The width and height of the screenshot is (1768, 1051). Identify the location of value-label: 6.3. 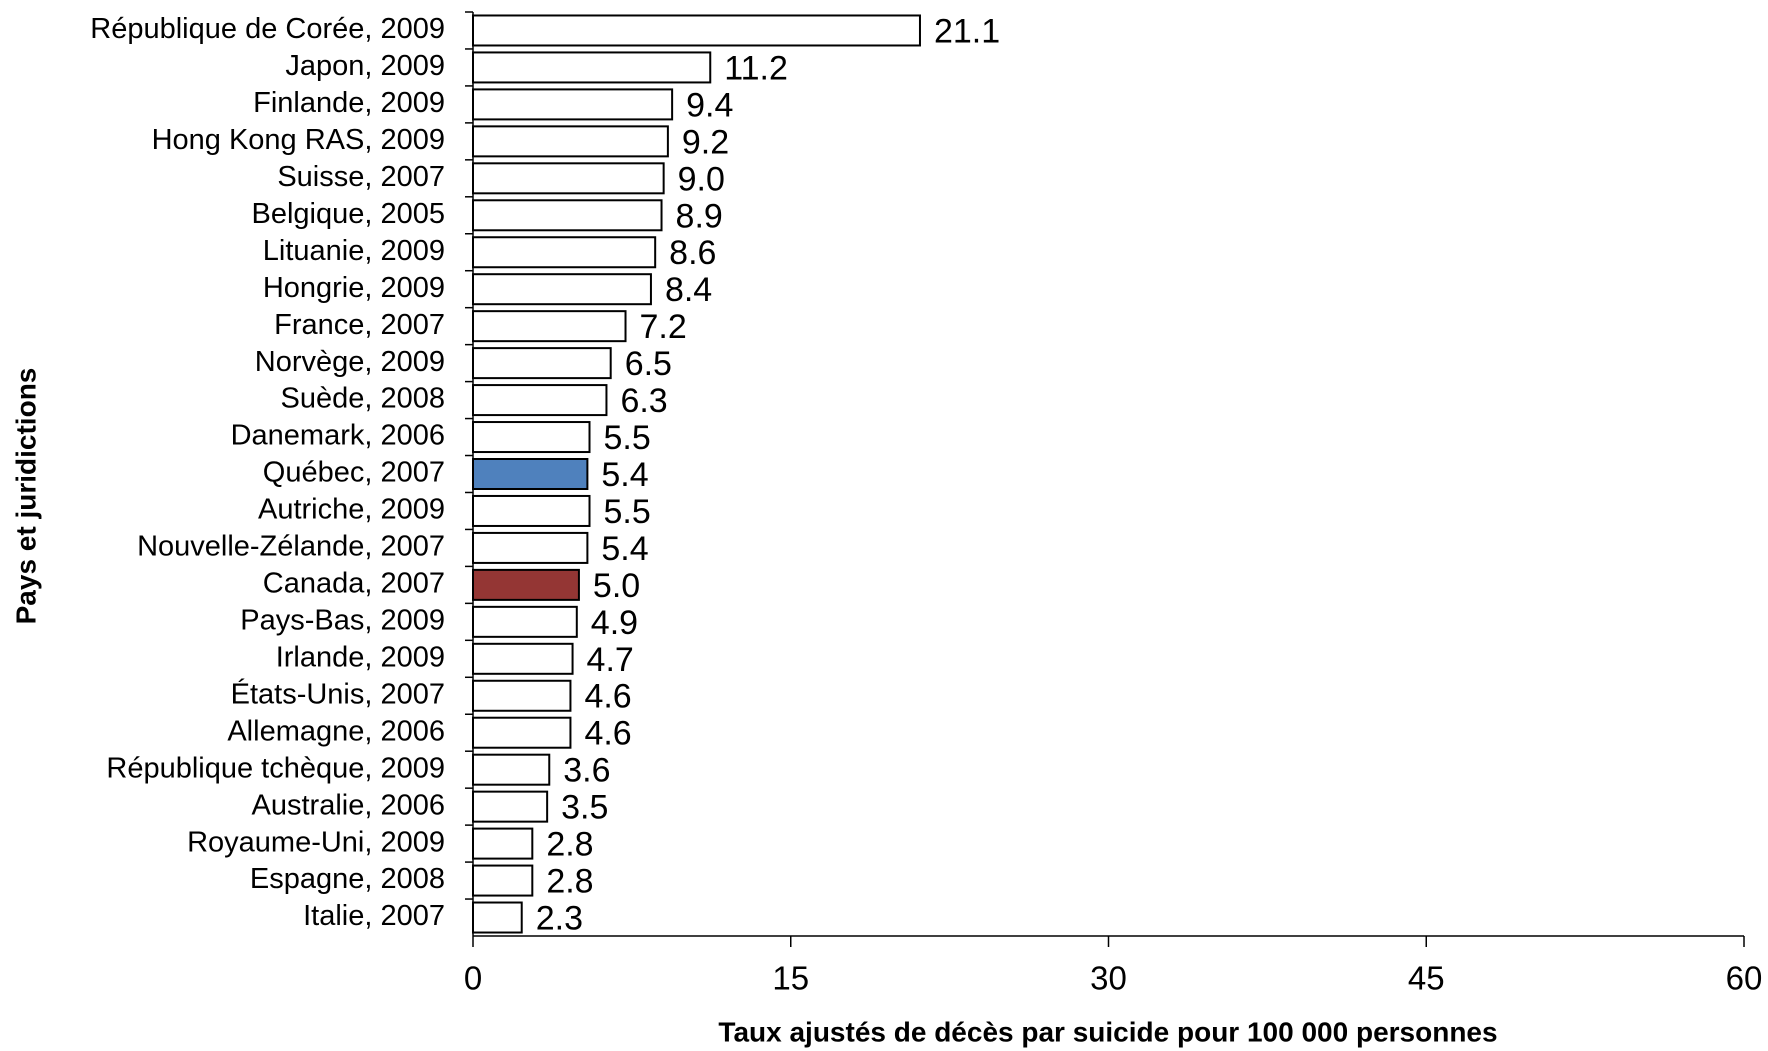
(643, 401).